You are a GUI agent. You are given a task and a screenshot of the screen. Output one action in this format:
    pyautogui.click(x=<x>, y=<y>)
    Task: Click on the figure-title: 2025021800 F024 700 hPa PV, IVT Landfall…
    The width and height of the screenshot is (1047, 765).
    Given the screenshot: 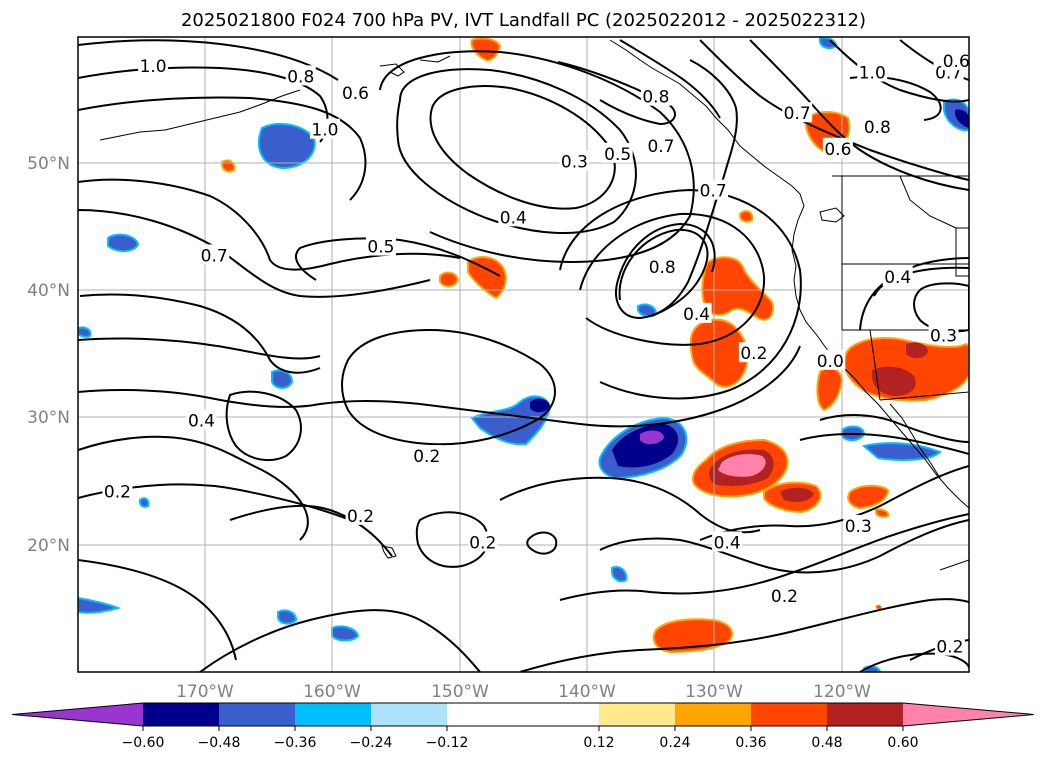 What is the action you would take?
    pyautogui.click(x=523, y=20)
    